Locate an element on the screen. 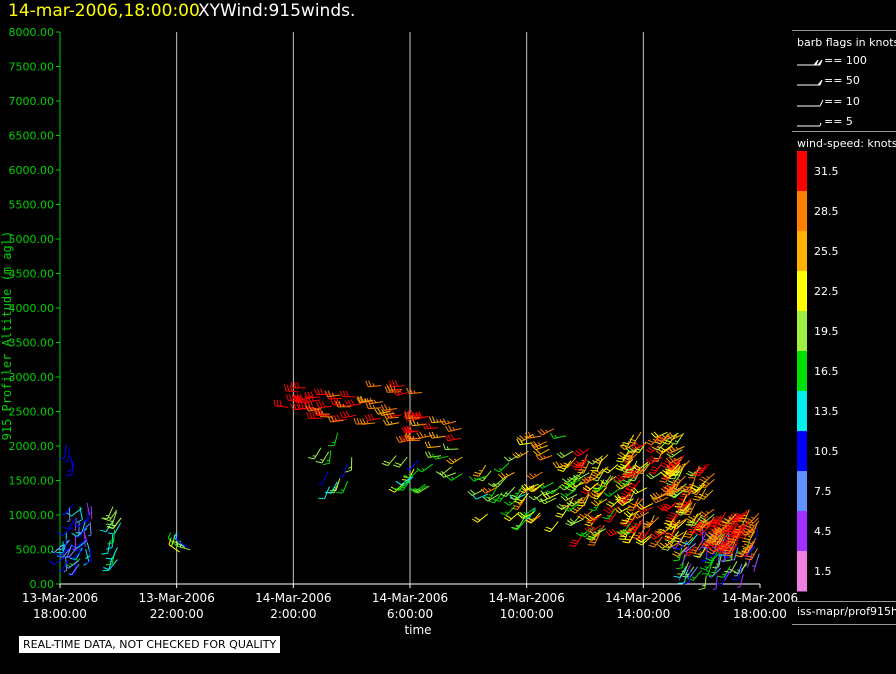  y-tick-label: 6500.00 is located at coordinates (32, 136).